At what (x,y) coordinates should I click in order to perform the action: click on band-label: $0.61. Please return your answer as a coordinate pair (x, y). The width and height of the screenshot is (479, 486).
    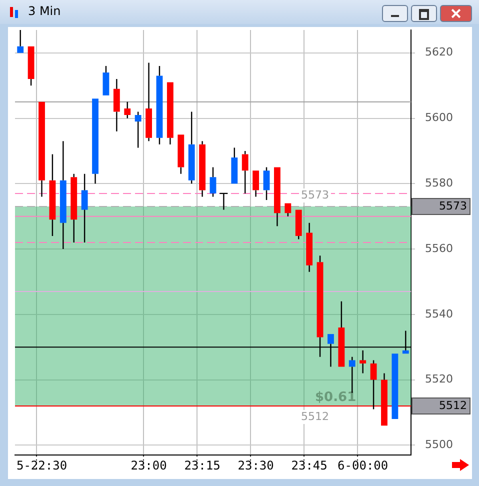
    Looking at the image, I should click on (335, 397).